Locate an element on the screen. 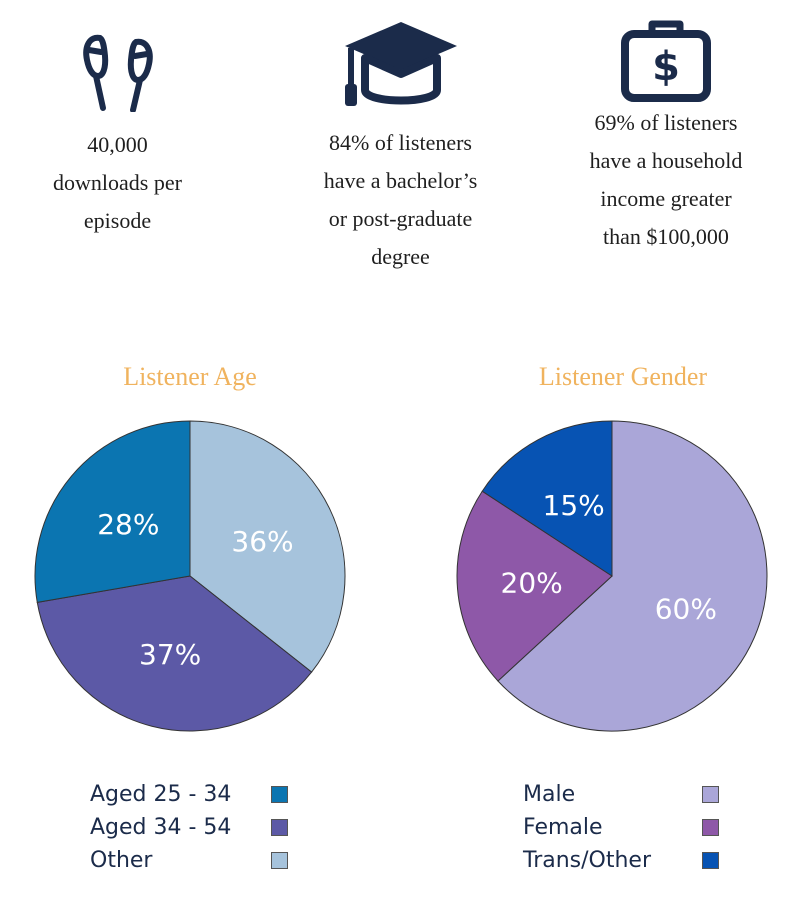 The width and height of the screenshot is (799, 910). legend-item: Trans/Other is located at coordinates (628, 860).